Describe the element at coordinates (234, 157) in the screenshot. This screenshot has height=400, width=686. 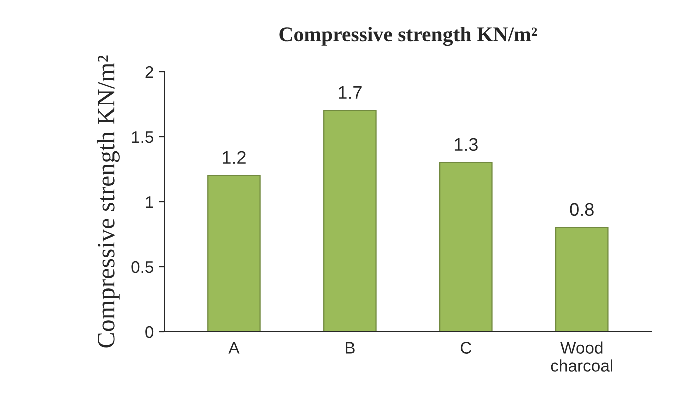
I see `data-label: 1.2` at that location.